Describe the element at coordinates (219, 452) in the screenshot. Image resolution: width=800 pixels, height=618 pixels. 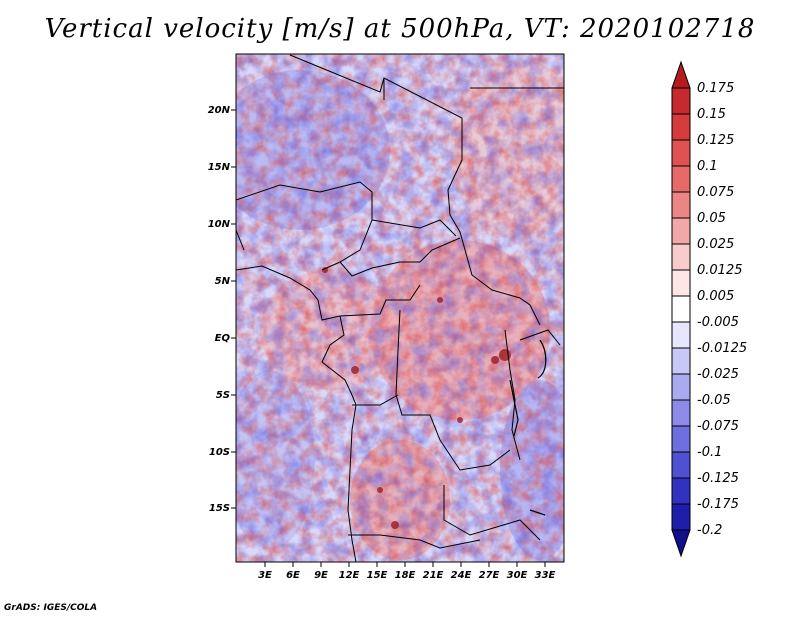
I see `lat-label: 10S` at that location.